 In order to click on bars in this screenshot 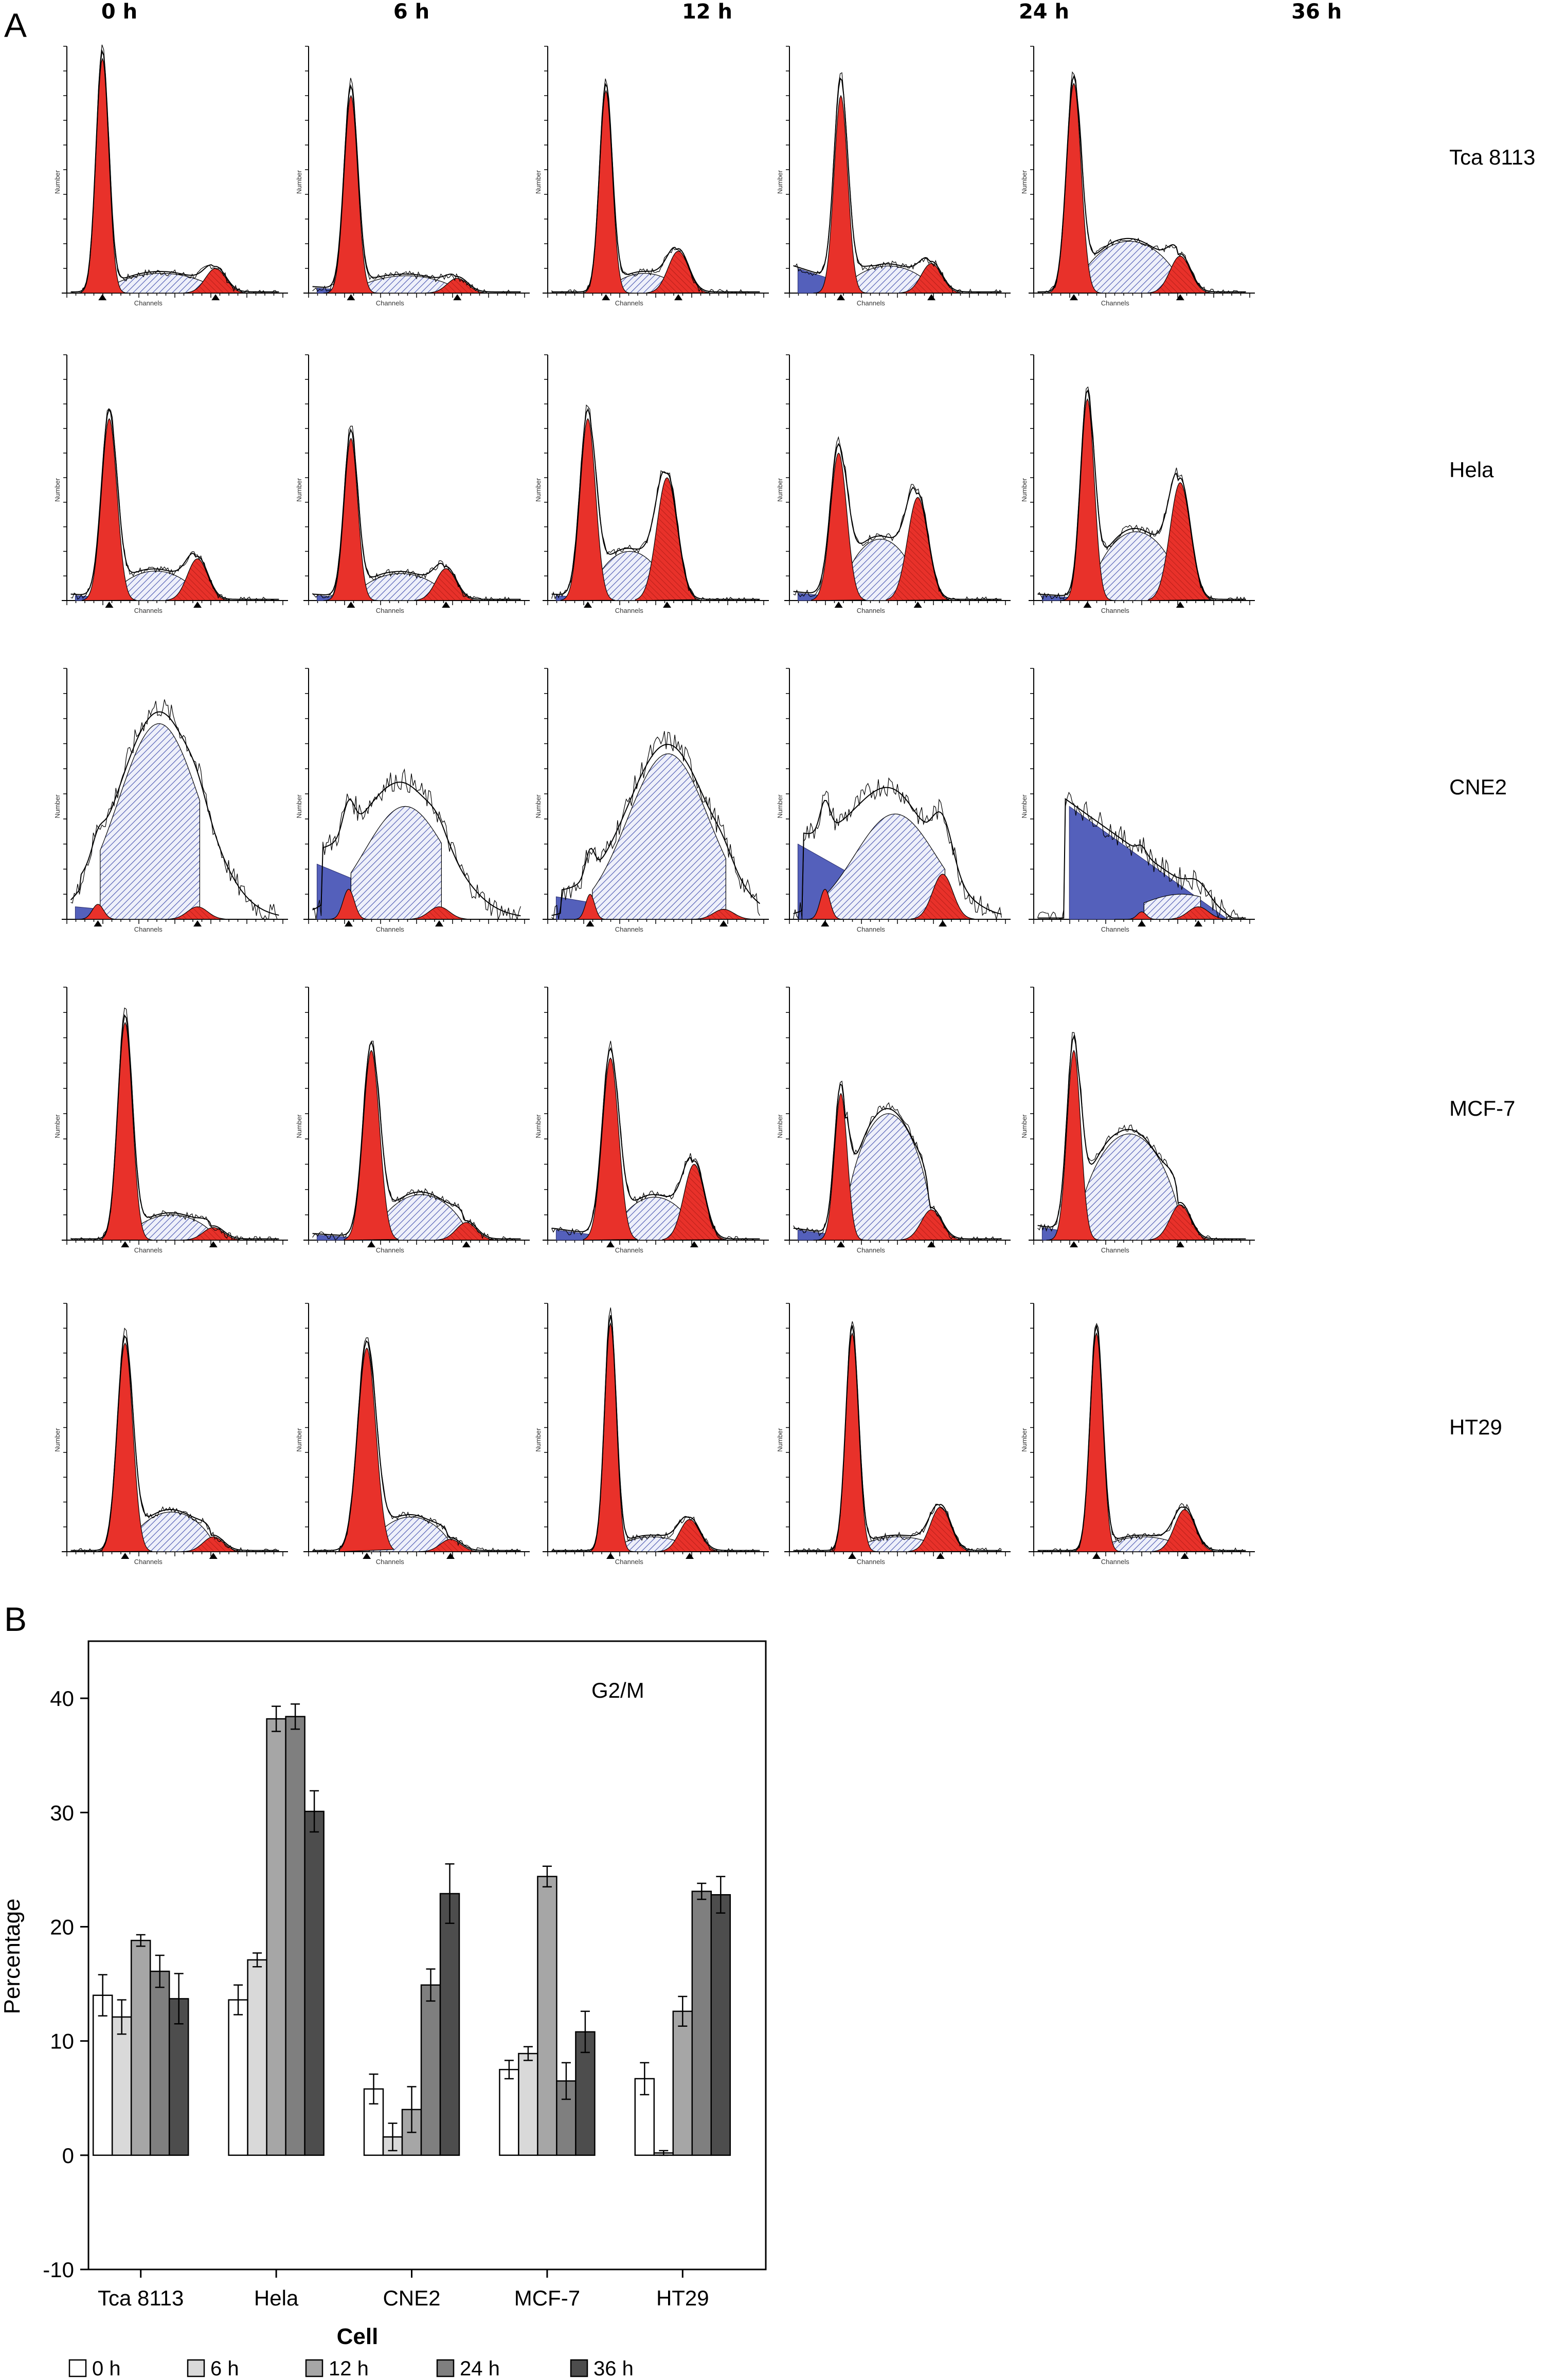, I will do `click(411, 1929)`.